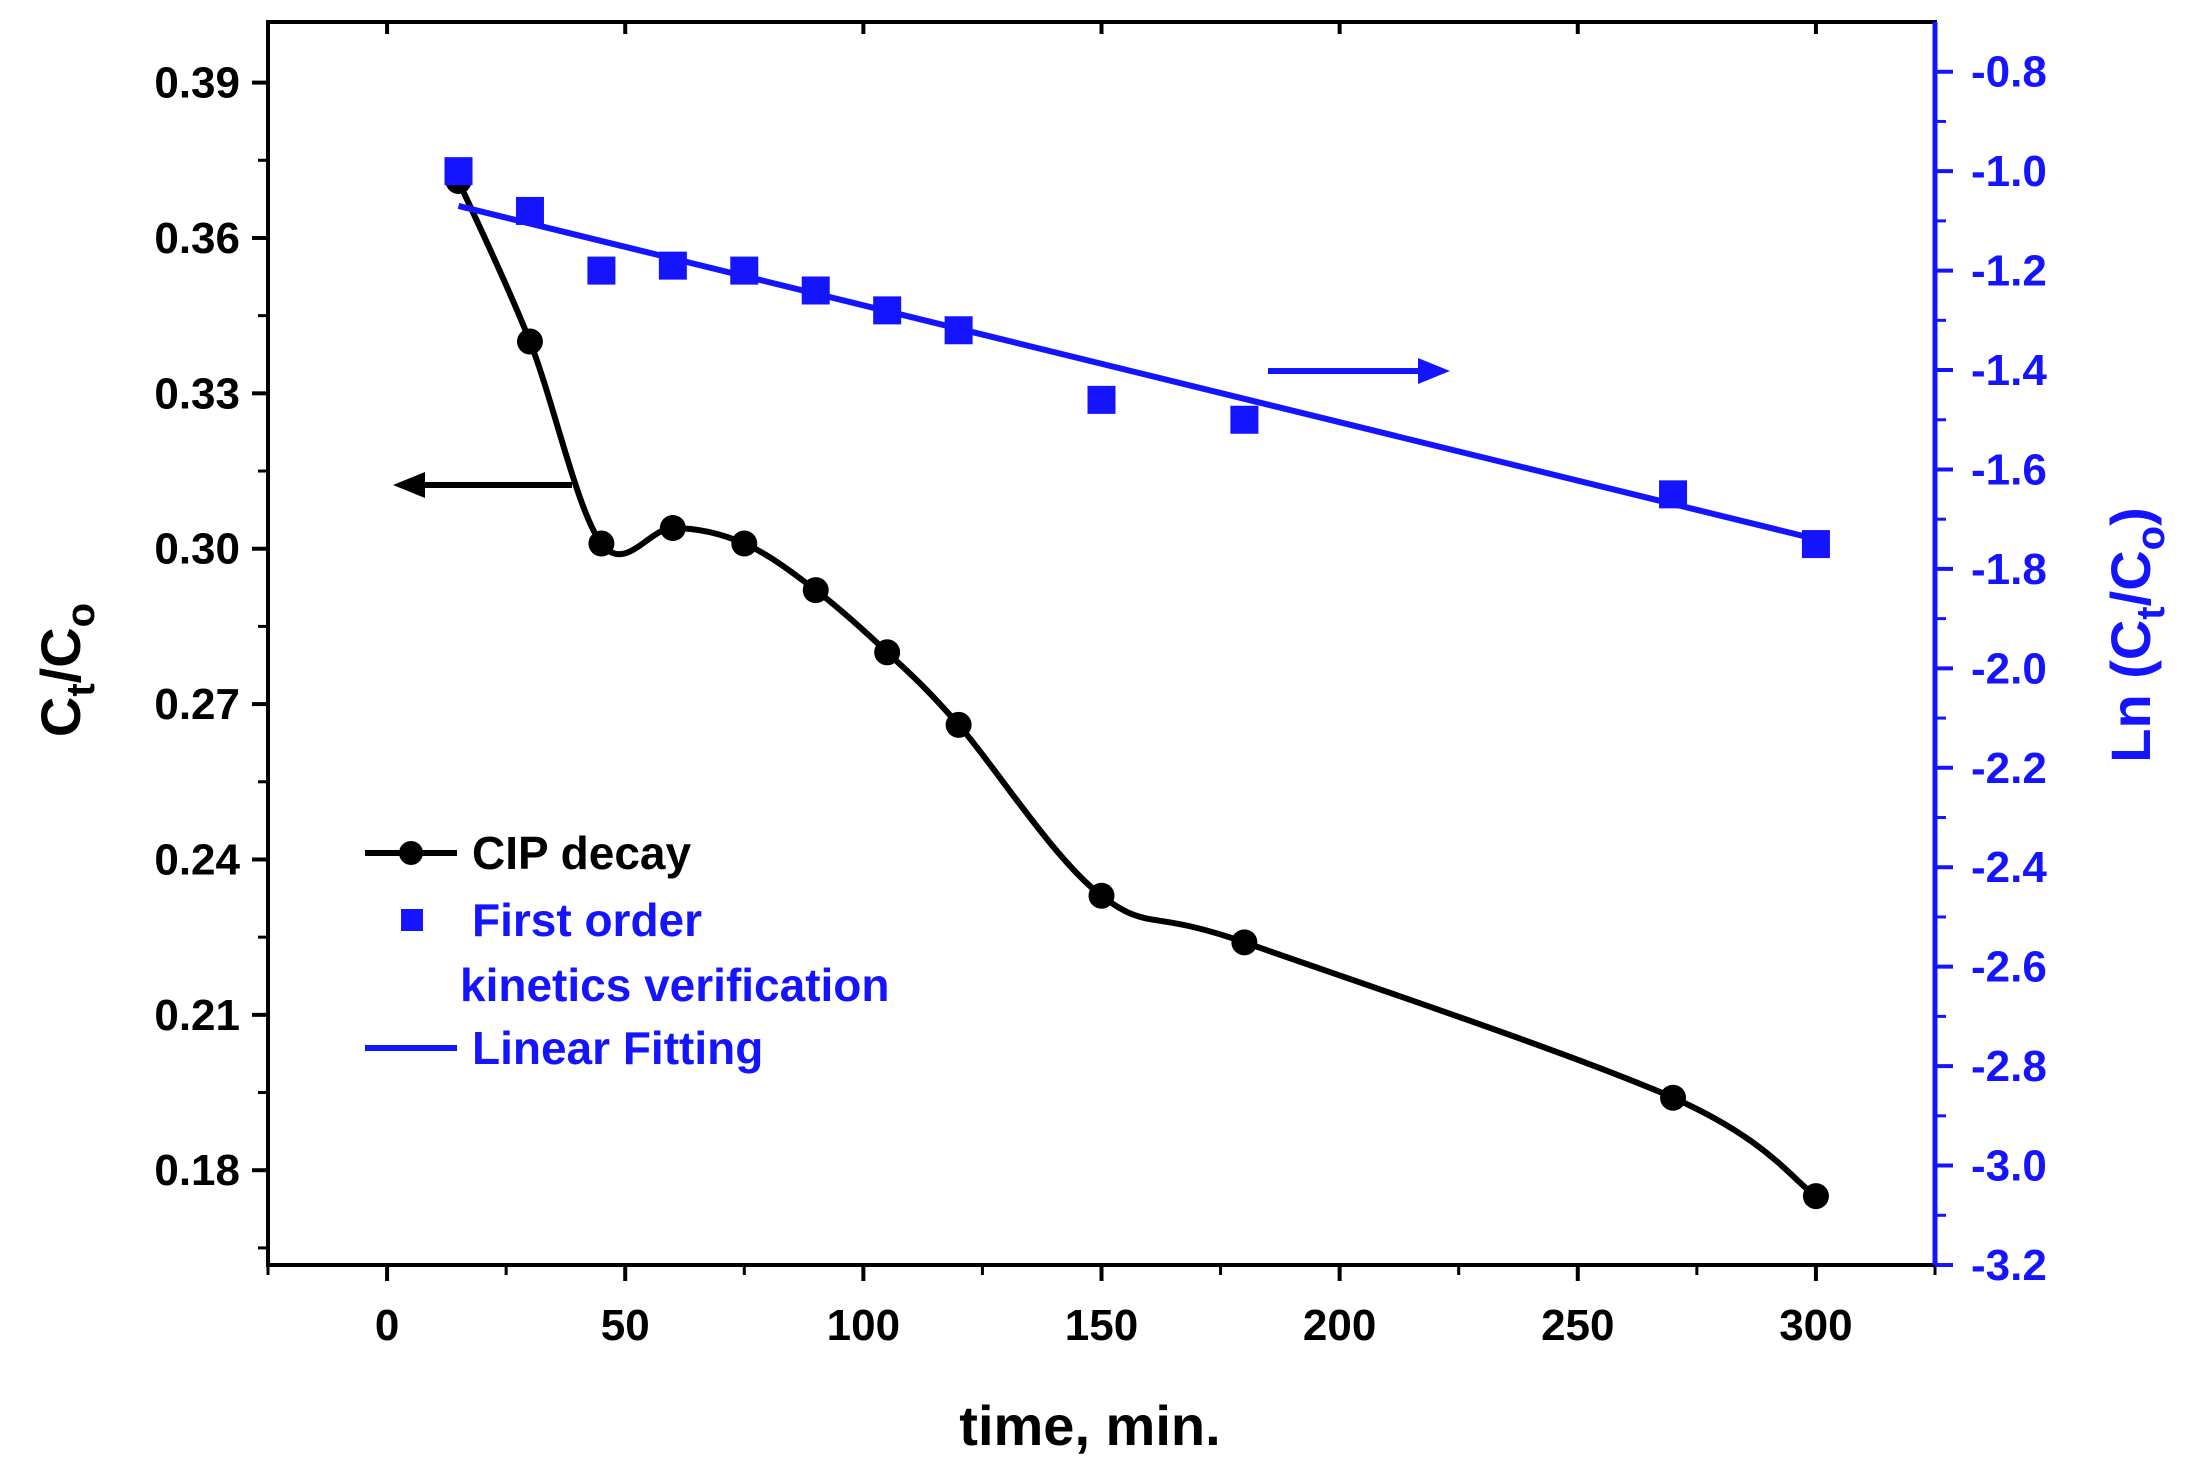  I want to click on y-left-tick-label: 0.33, so click(197, 393).